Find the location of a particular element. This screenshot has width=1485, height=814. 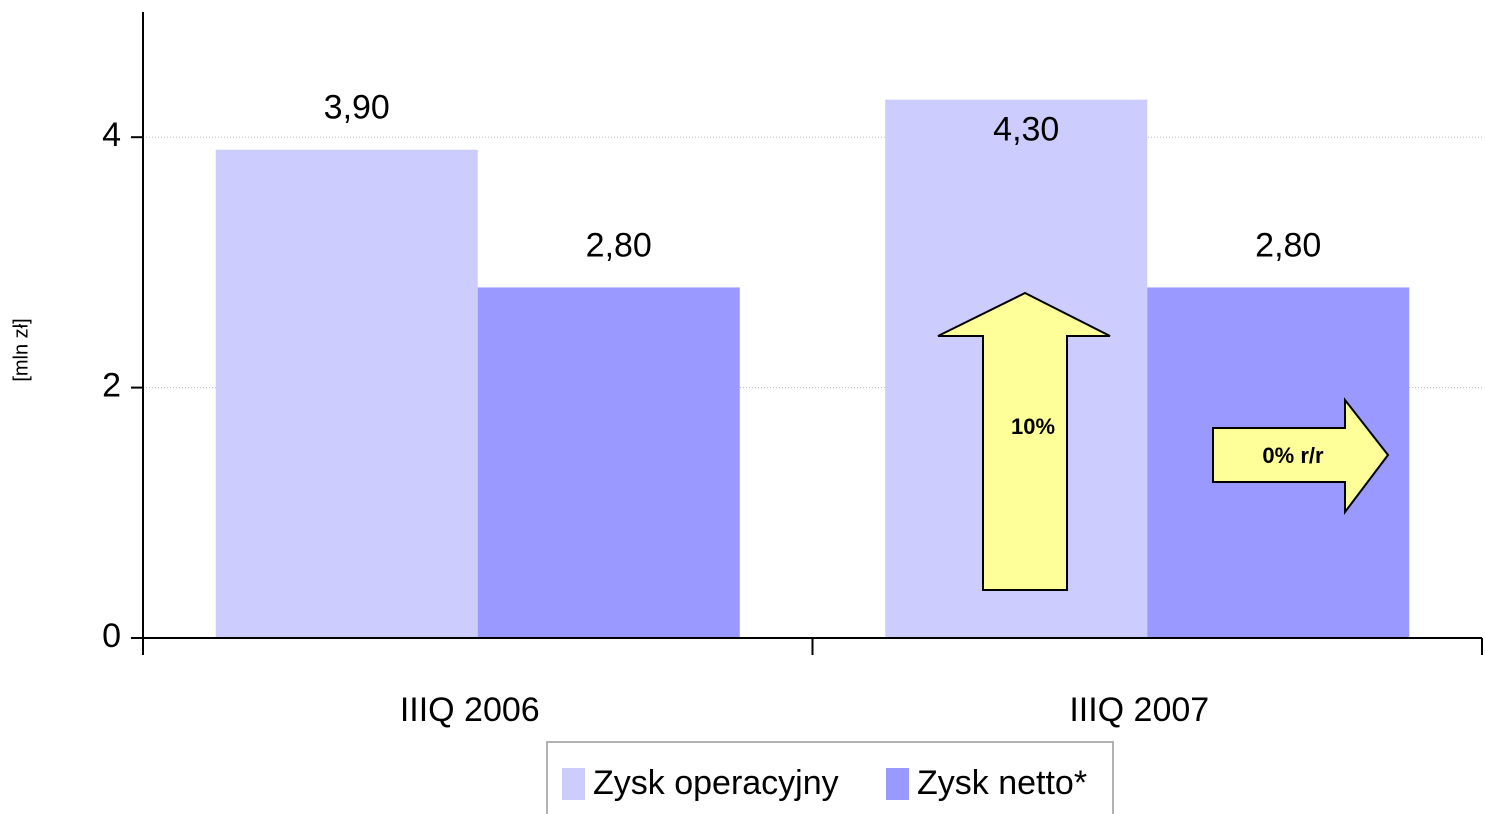

y-tick-label: 2 is located at coordinates (111, 386).